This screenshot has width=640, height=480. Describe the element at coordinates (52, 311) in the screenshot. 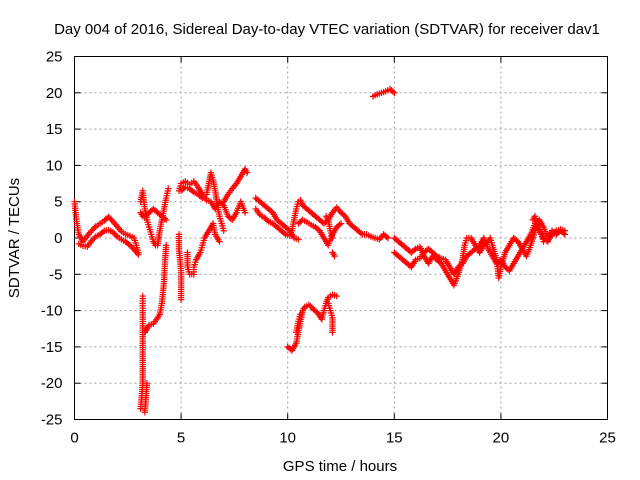

I see `y-tick-label: -10` at that location.